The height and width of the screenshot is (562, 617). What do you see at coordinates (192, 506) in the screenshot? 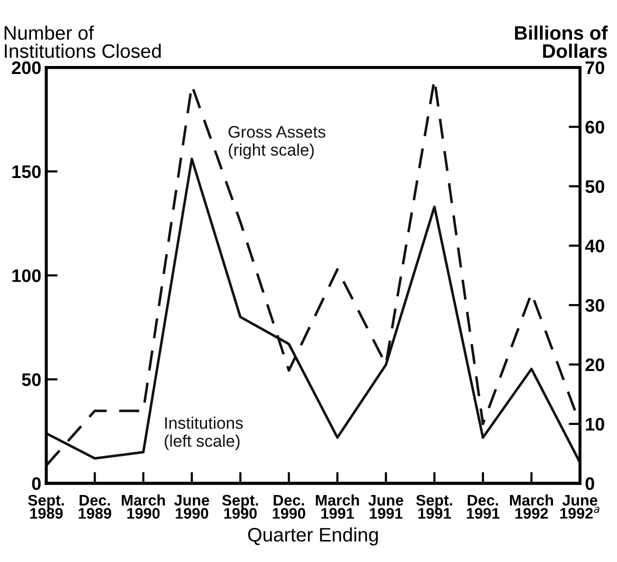
I see `x-tick-label: June 1990` at bounding box center [192, 506].